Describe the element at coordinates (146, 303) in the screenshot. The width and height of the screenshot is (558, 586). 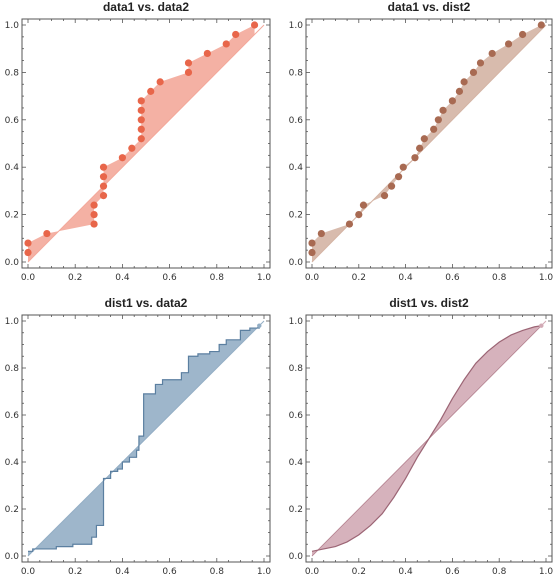
I see `panel-title: dist1 vs. data2` at that location.